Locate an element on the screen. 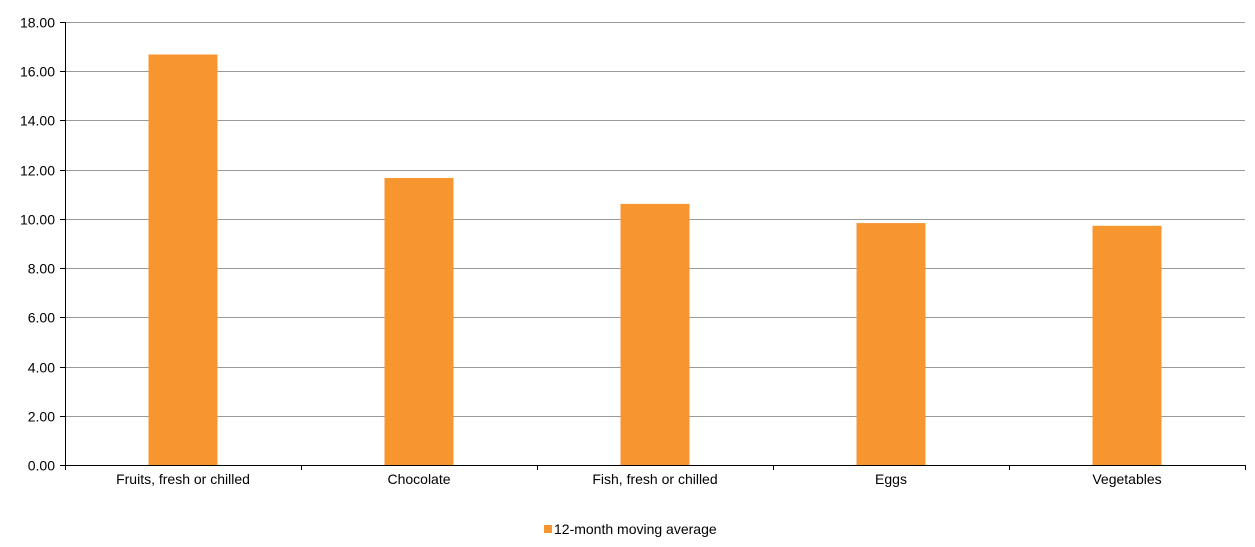  y-tick-label: 4.00 is located at coordinates (41, 368).